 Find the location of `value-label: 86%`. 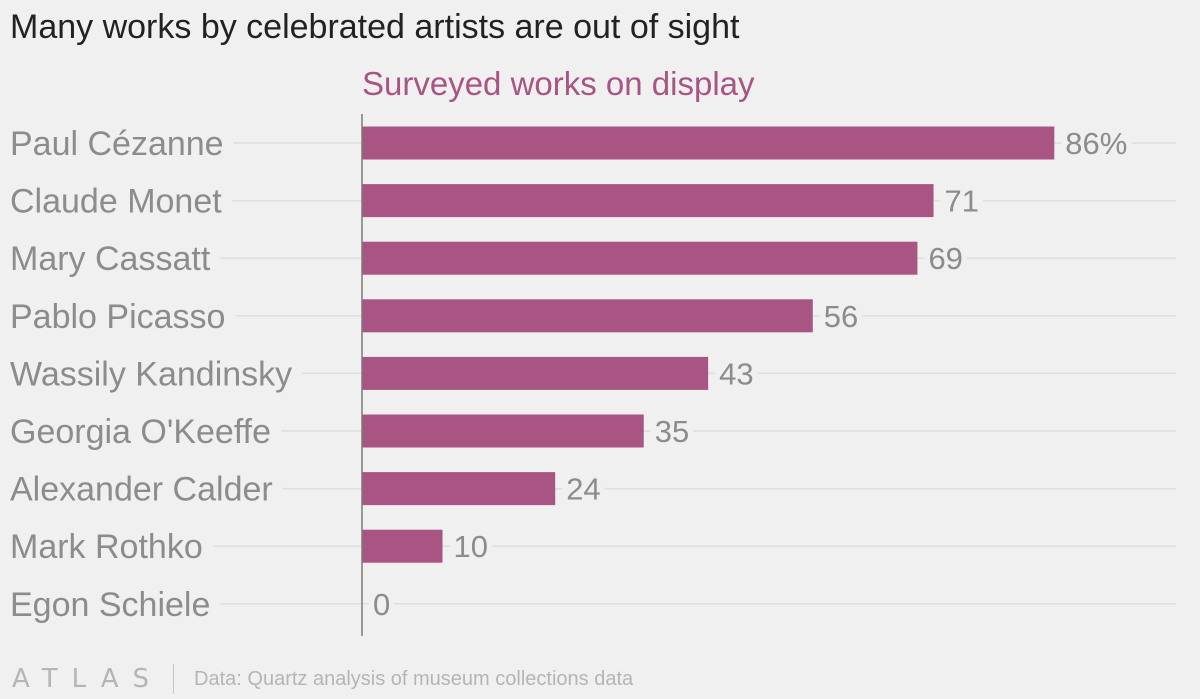

value-label: 86% is located at coordinates (1096, 143).